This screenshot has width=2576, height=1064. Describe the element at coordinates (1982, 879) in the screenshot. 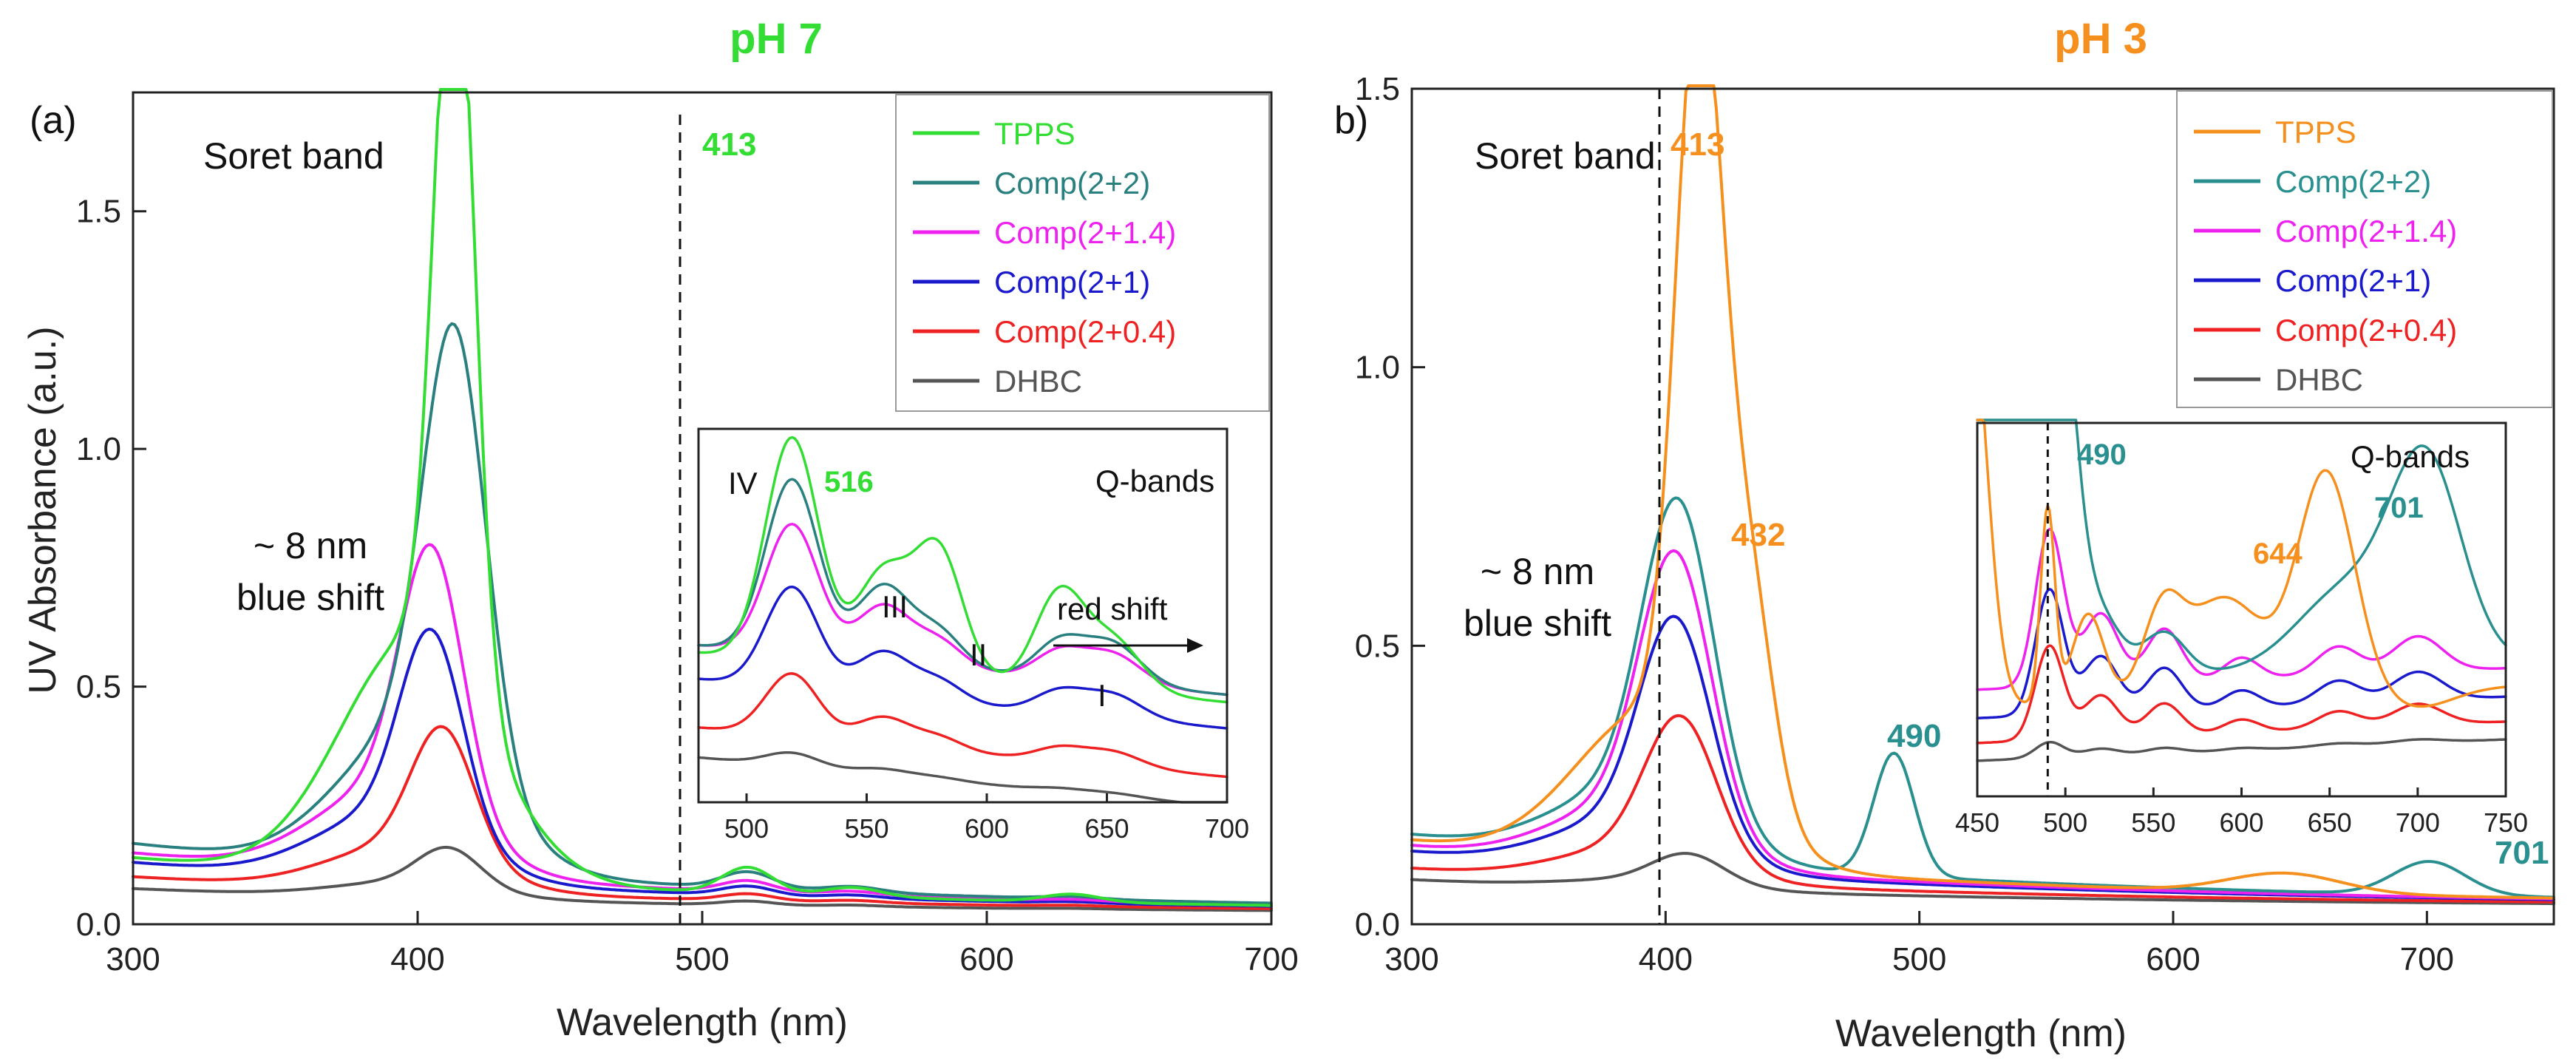

I see `panel-b-curve-dhbc` at that location.